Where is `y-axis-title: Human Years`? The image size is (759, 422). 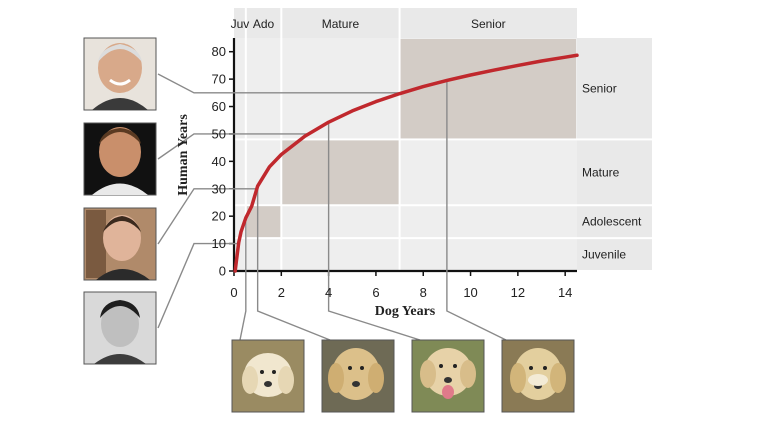 y-axis-title: Human Years is located at coordinates (183, 155).